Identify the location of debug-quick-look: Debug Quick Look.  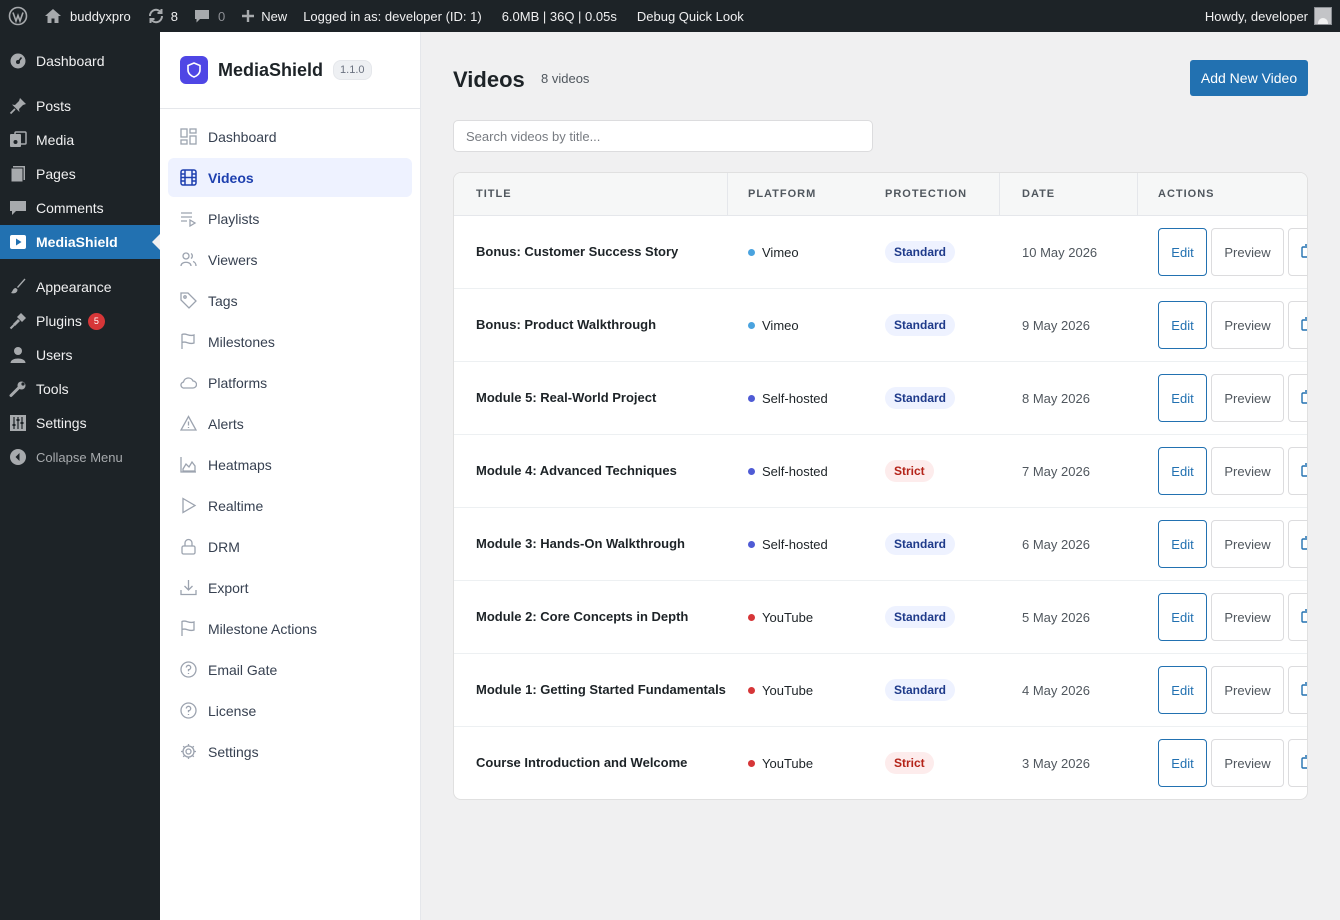
(690, 16).